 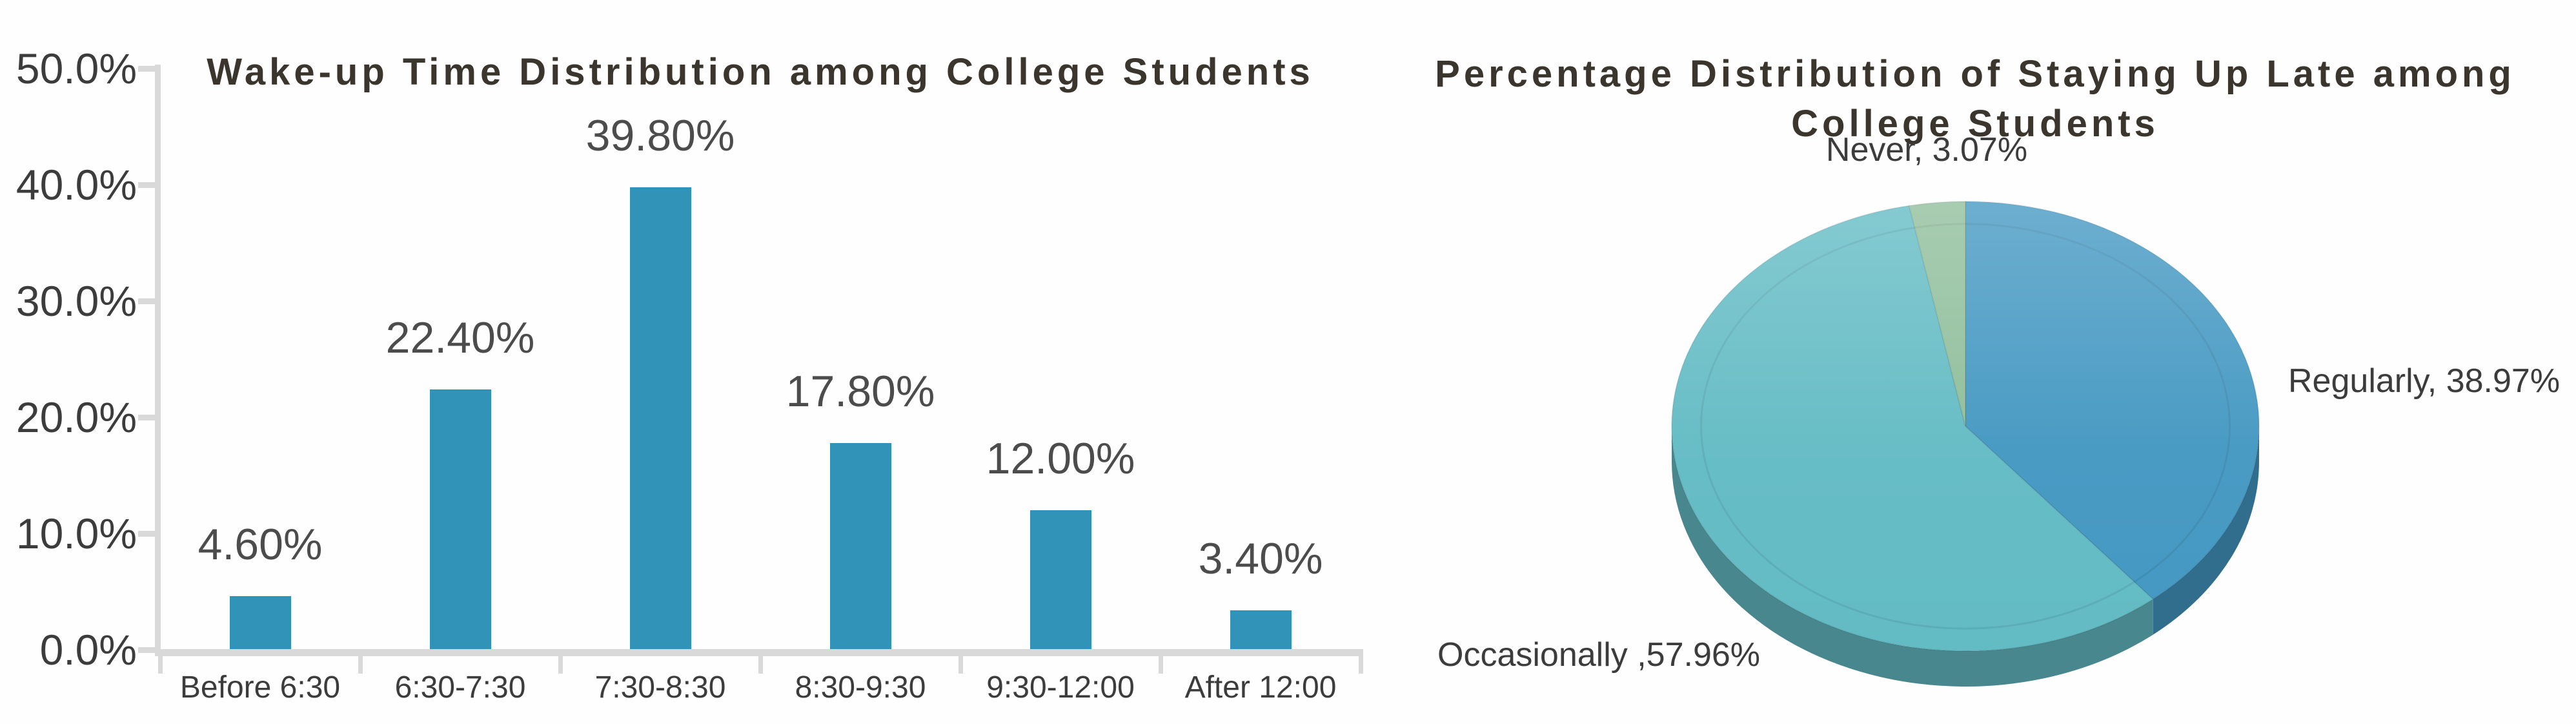 What do you see at coordinates (1060, 458) in the screenshot?
I see `bar-value-label: 12.00%` at bounding box center [1060, 458].